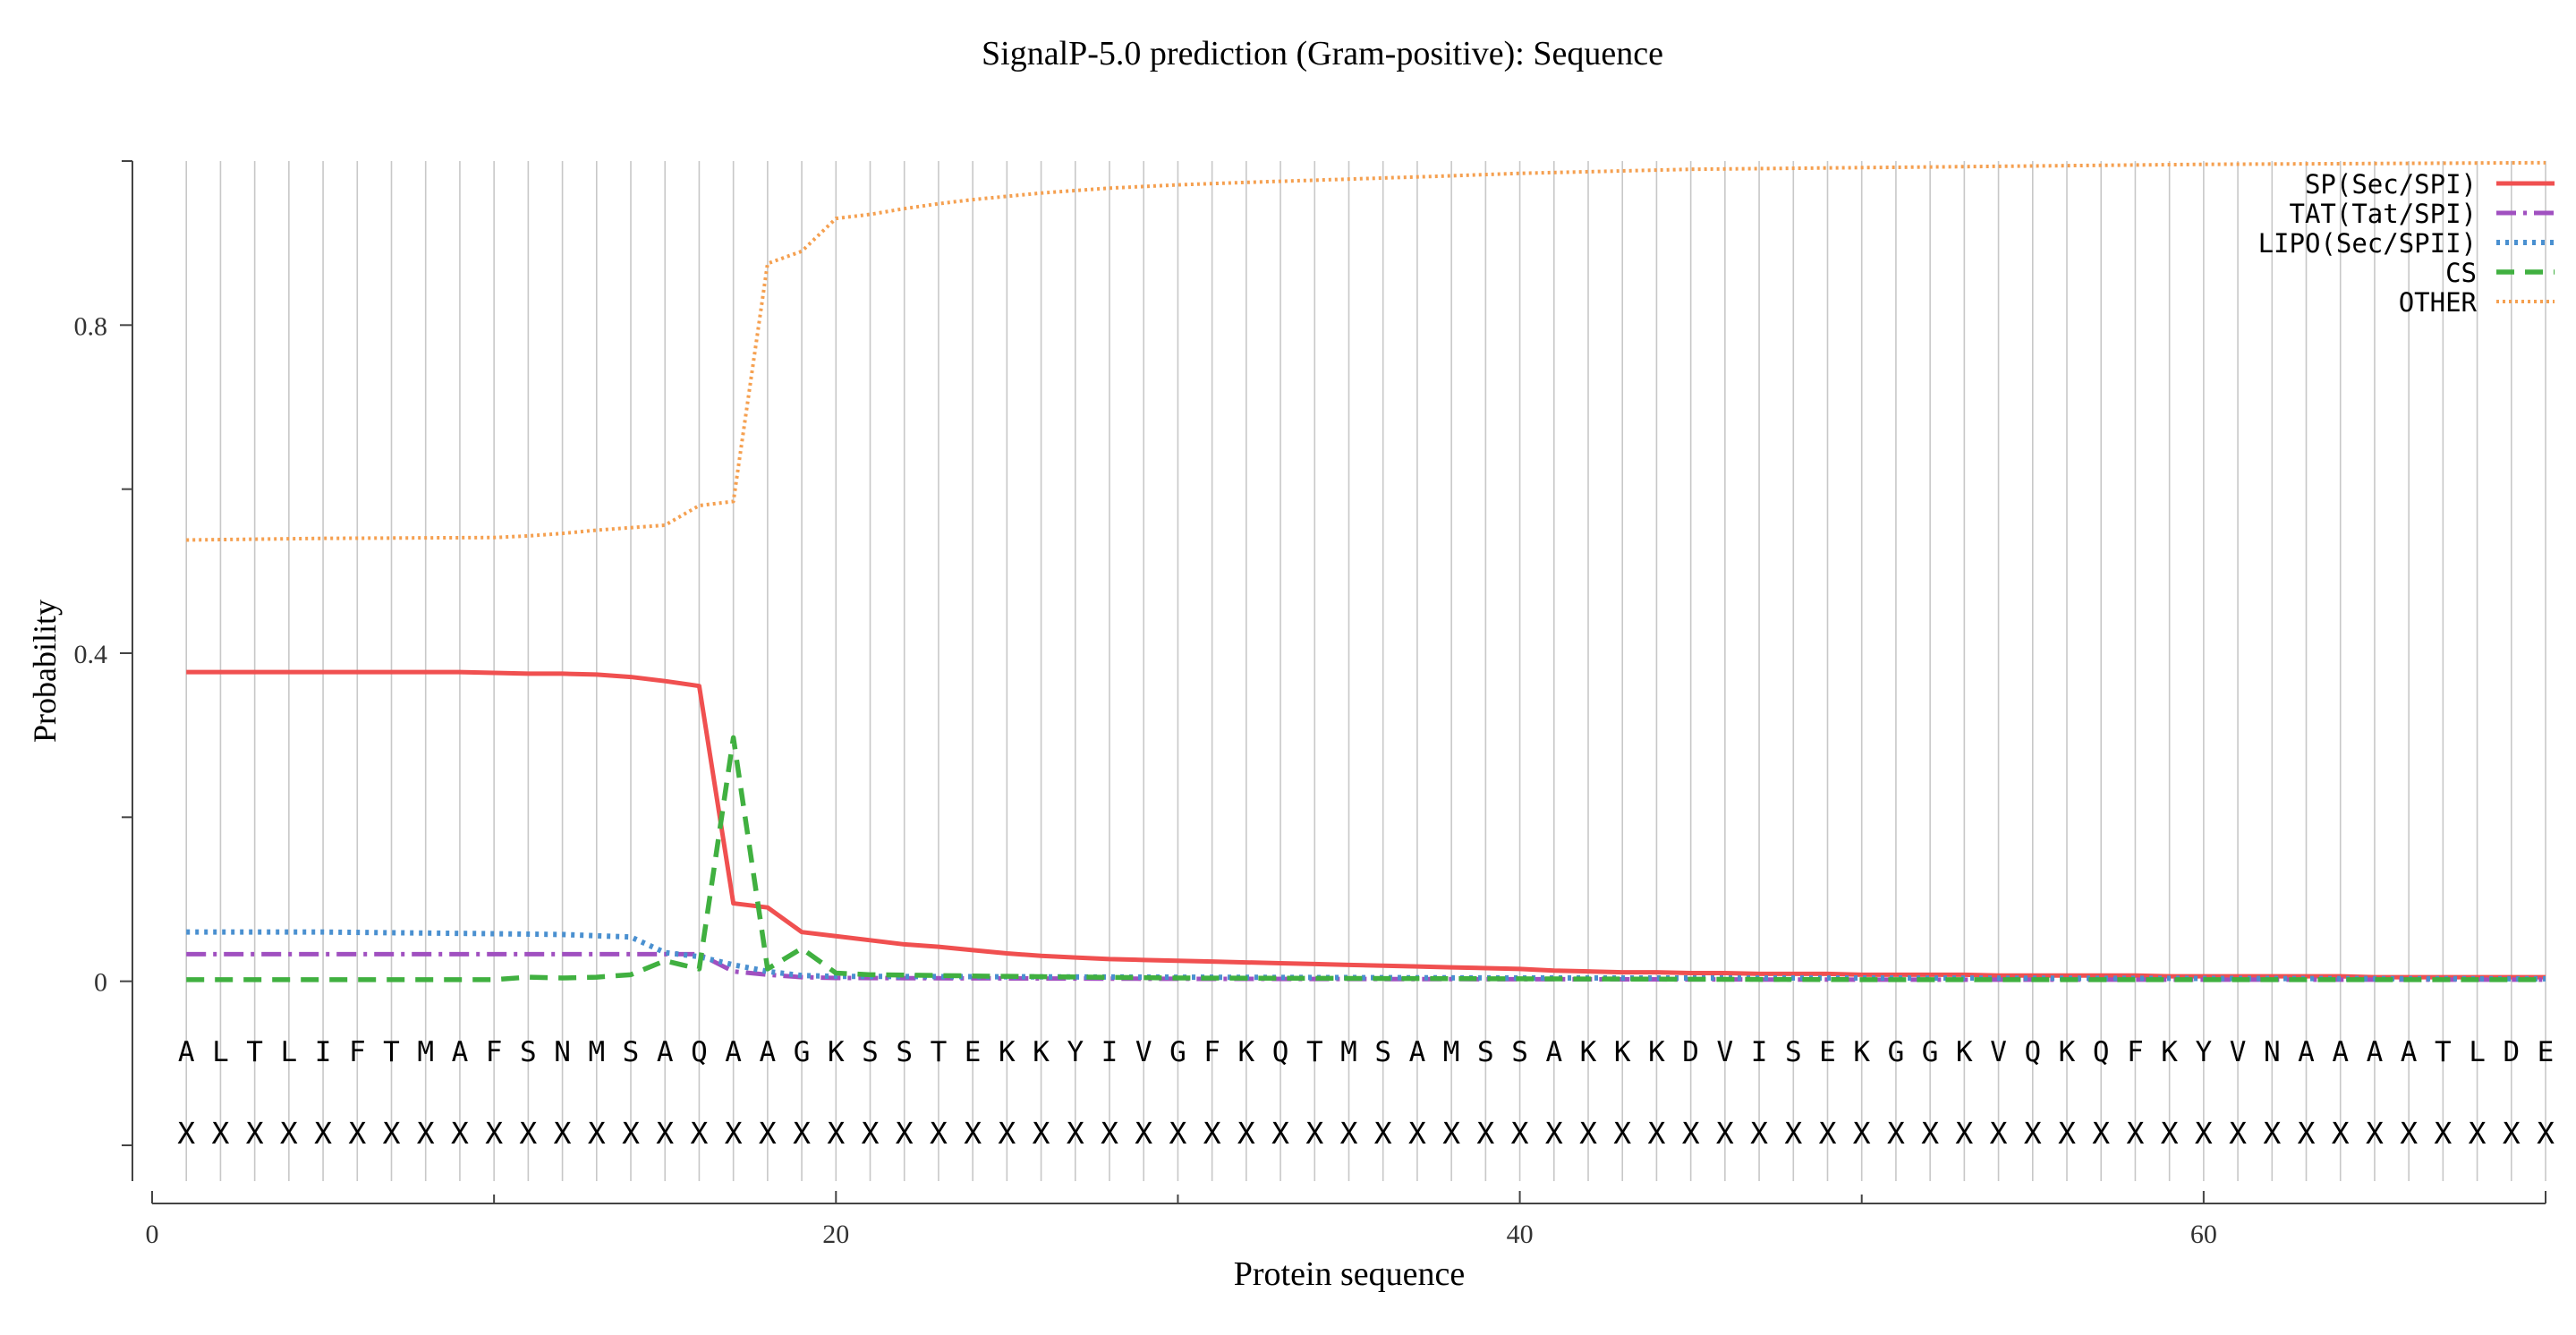  What do you see at coordinates (2367, 243) in the screenshot?
I see `legend-label: LIPO(Sec/SPII)` at bounding box center [2367, 243].